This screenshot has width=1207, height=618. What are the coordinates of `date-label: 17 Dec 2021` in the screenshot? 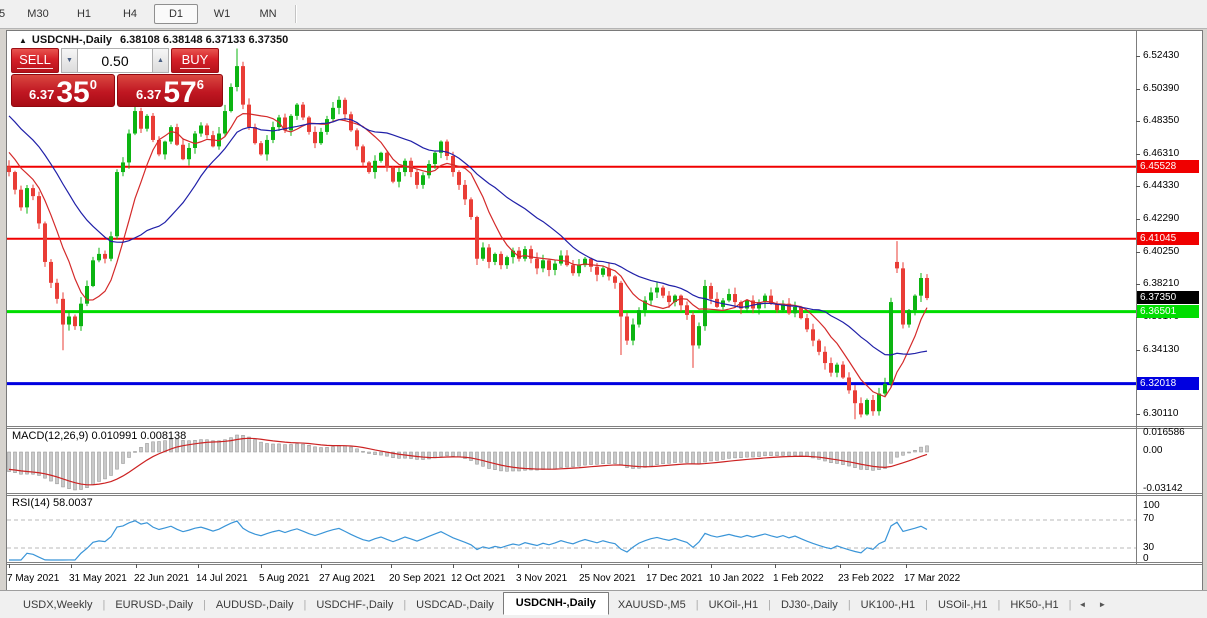 It's located at (674, 578).